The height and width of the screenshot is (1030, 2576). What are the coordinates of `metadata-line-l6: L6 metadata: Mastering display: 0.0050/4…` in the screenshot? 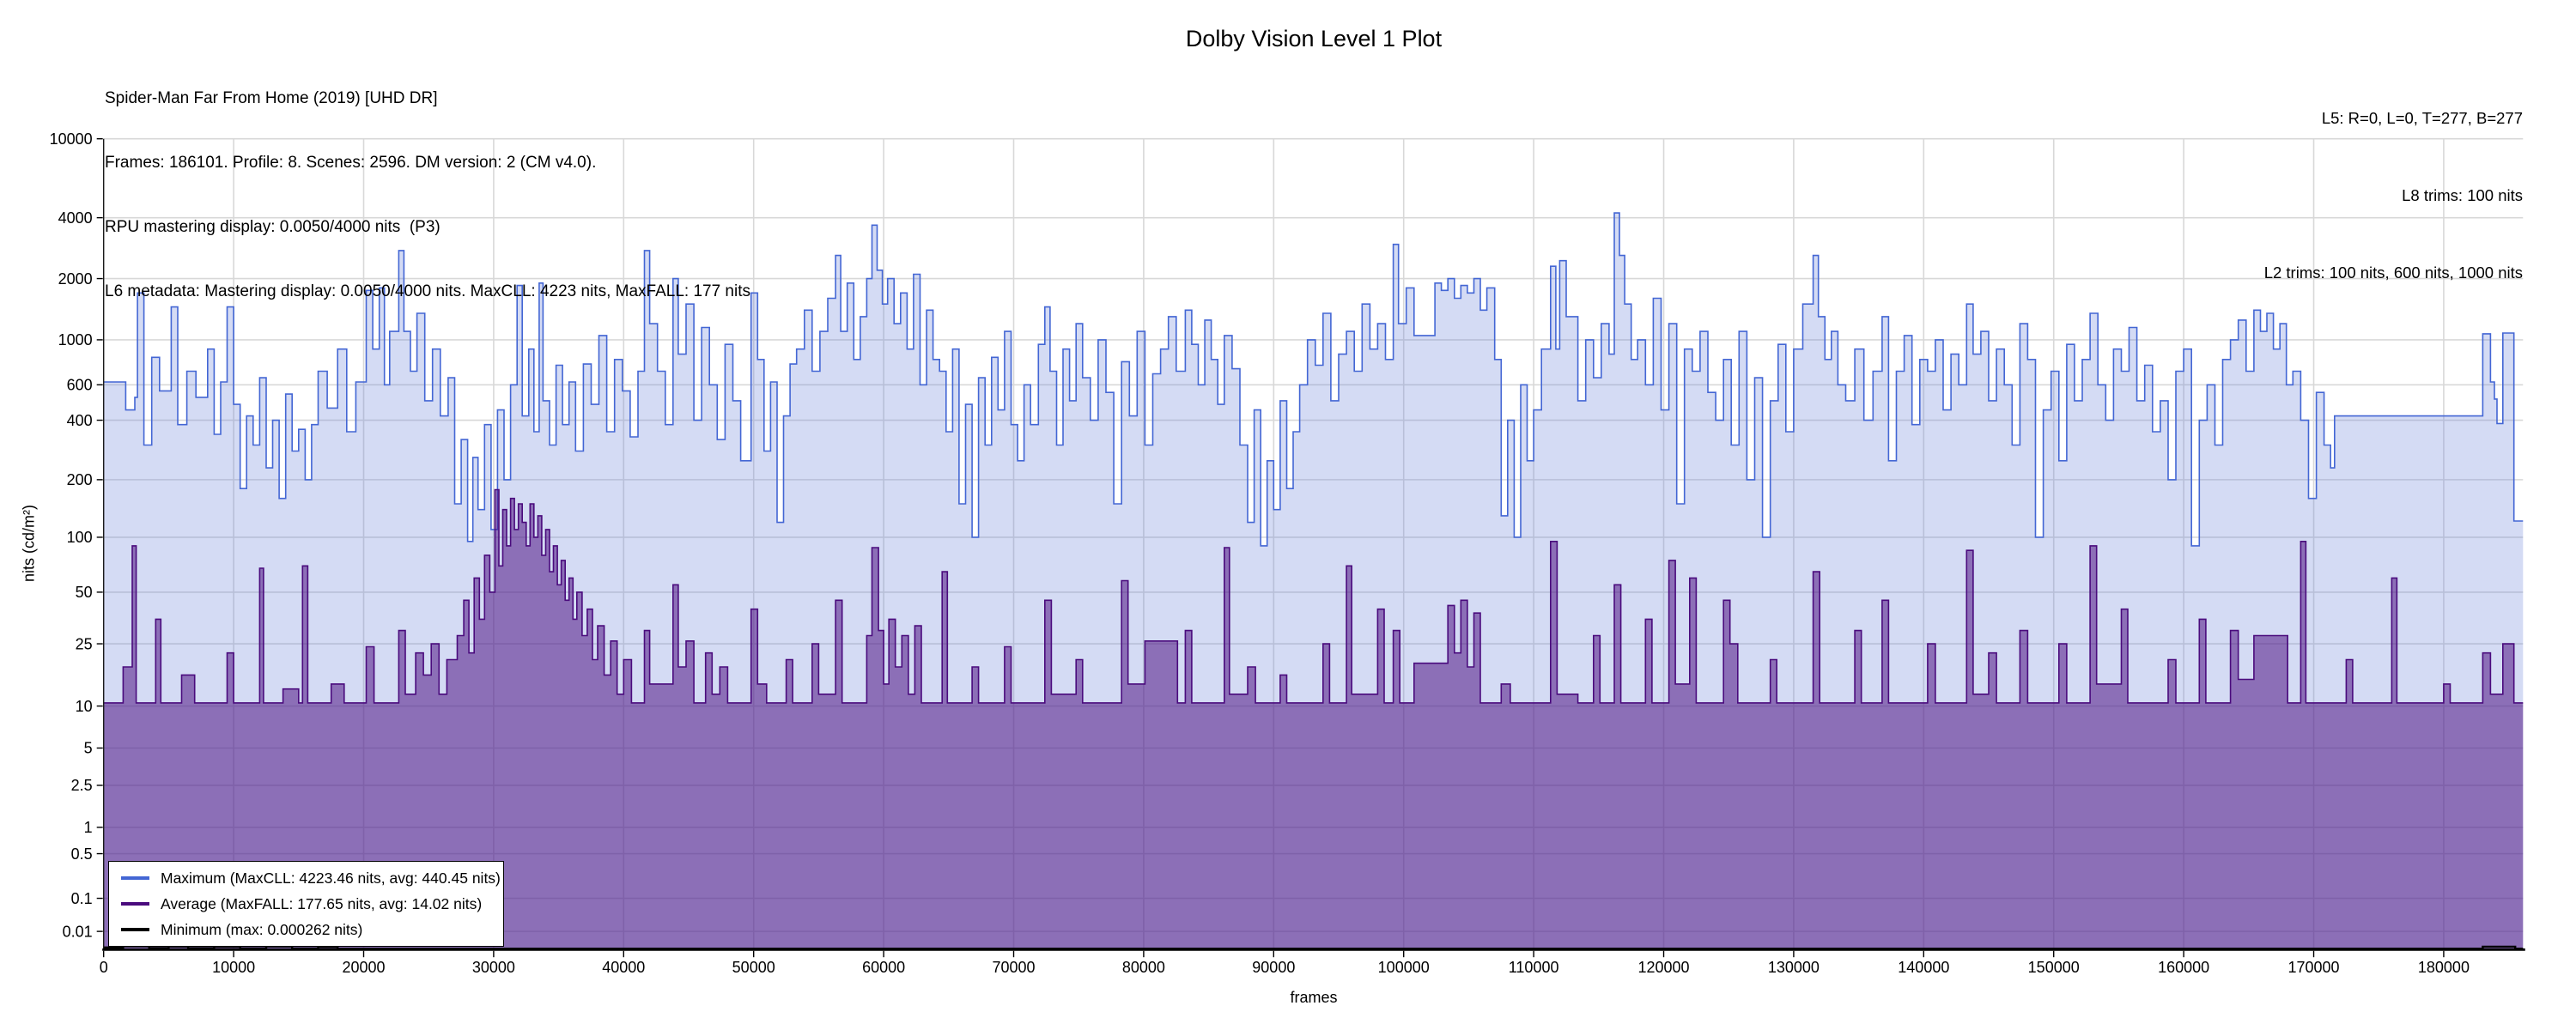 It's located at (428, 291).